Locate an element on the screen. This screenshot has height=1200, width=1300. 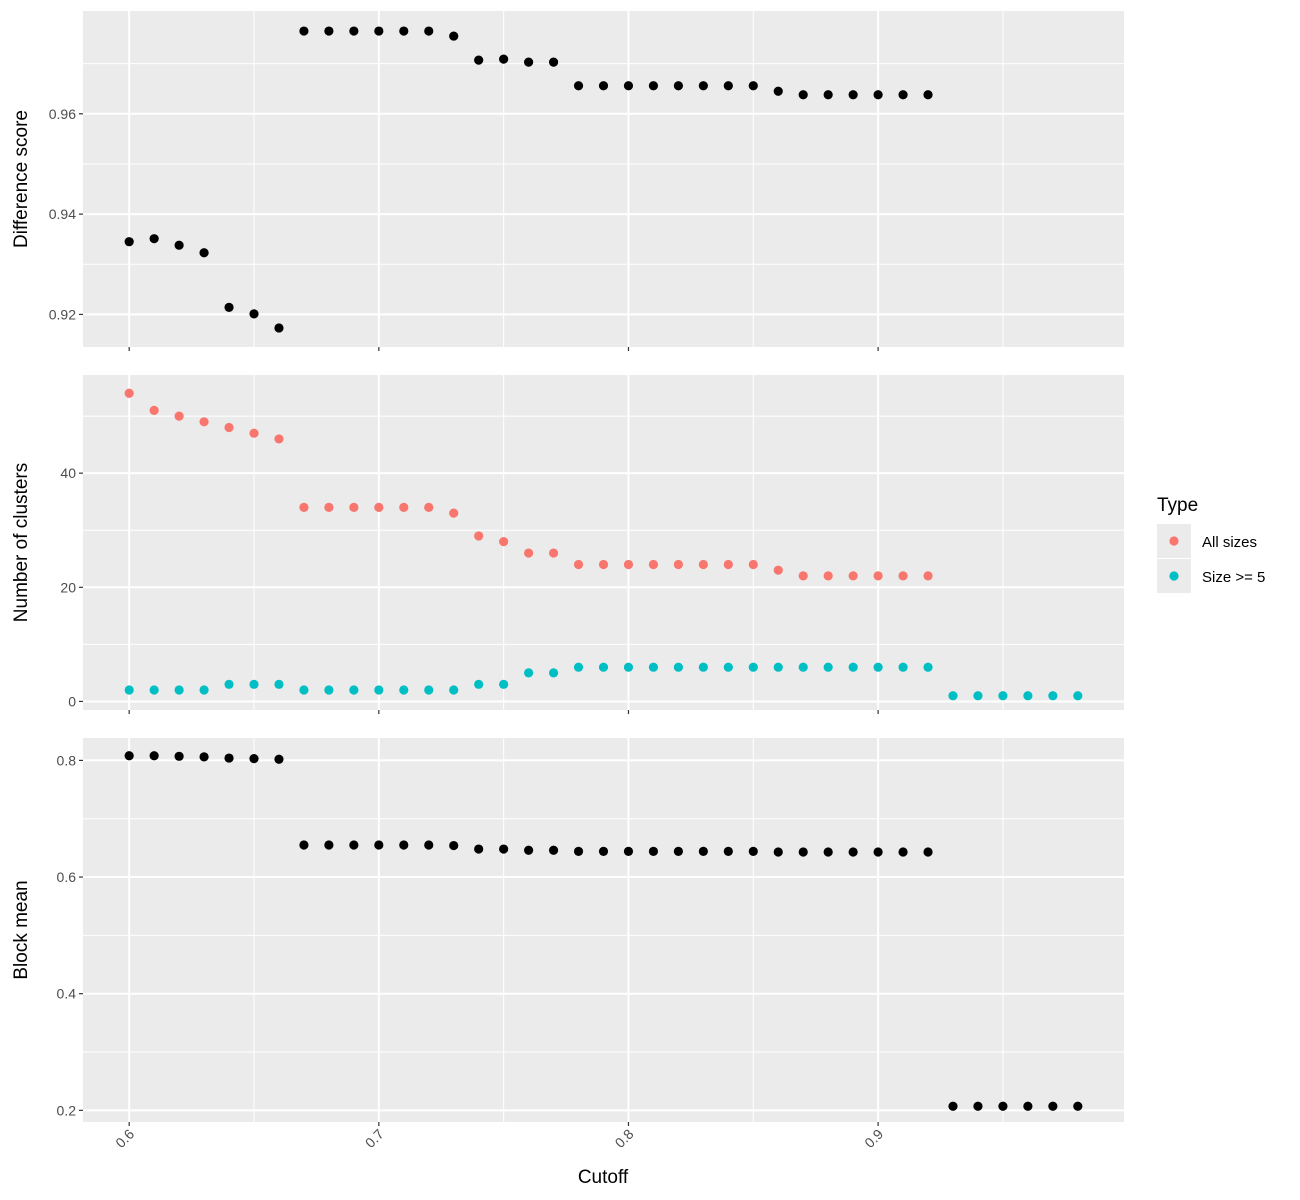
legend-label-all-sizes: All sizes is located at coordinates (1229, 542).